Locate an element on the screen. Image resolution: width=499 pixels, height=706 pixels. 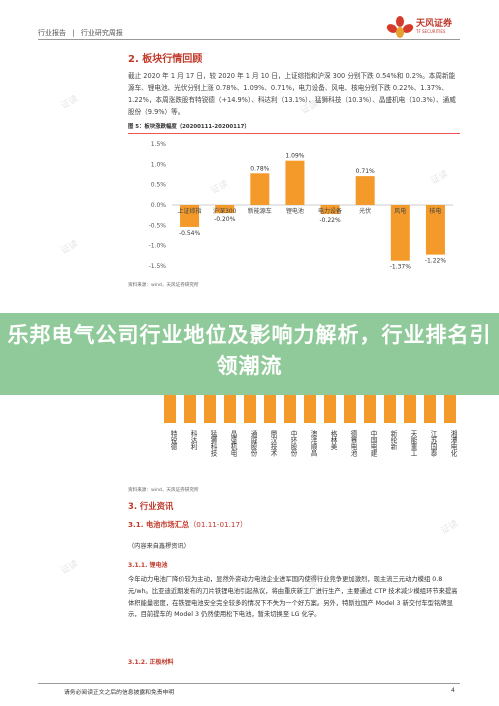
logo-flower-icon is located at coordinates (400, 27).